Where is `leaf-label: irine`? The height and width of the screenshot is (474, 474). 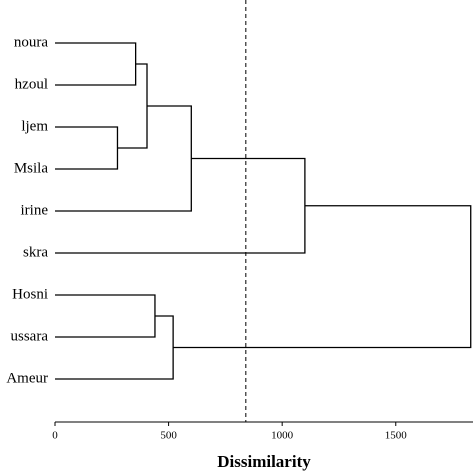 leaf-label: irine is located at coordinates (35, 210).